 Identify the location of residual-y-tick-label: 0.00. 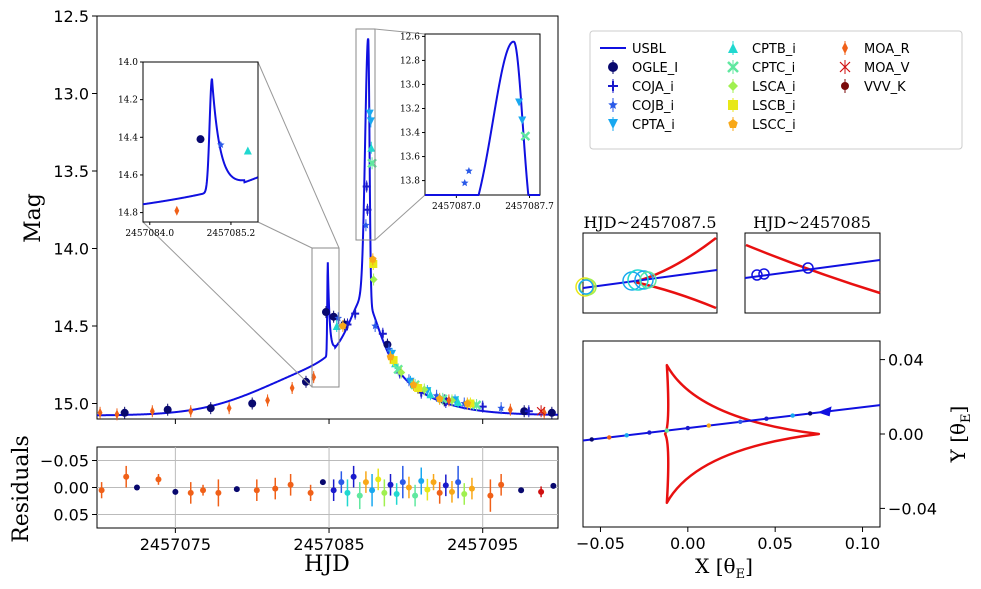
(71, 488).